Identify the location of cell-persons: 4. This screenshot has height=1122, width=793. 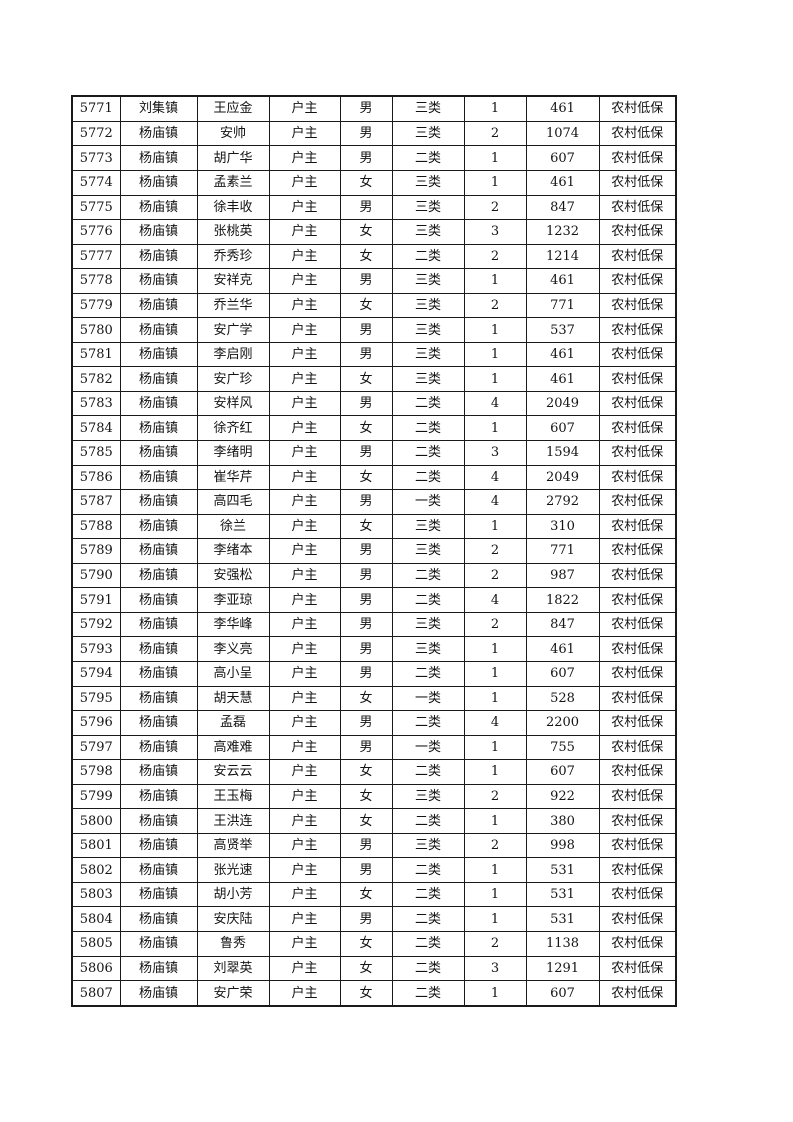
(495, 723).